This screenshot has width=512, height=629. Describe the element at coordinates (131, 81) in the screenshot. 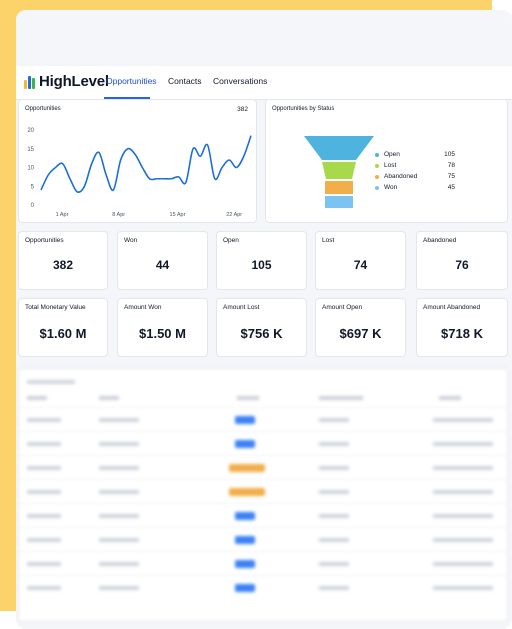

I see `tab-opportunities: Opportunities` at that location.